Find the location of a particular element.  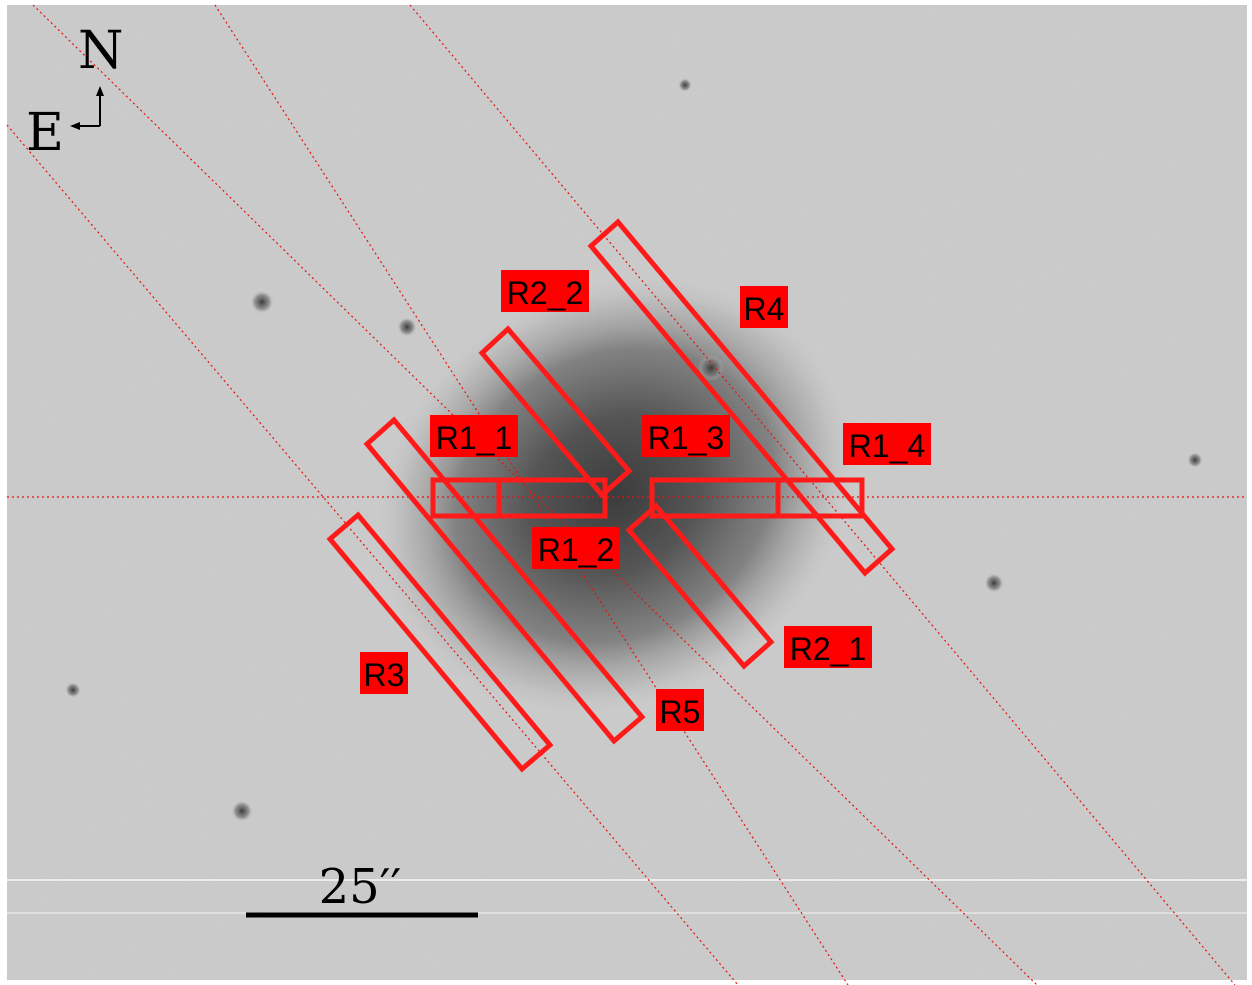

region-box-r5 is located at coordinates (504, 580).